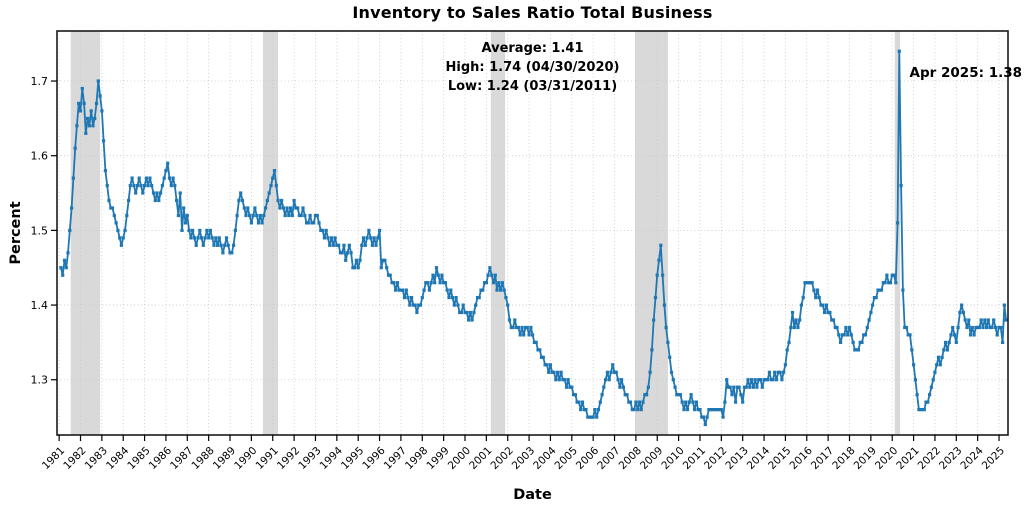 This screenshot has height=514, width=1024. What do you see at coordinates (965, 73) in the screenshot?
I see `latest-value-annotation: Apr 2025: 1.38` at bounding box center [965, 73].